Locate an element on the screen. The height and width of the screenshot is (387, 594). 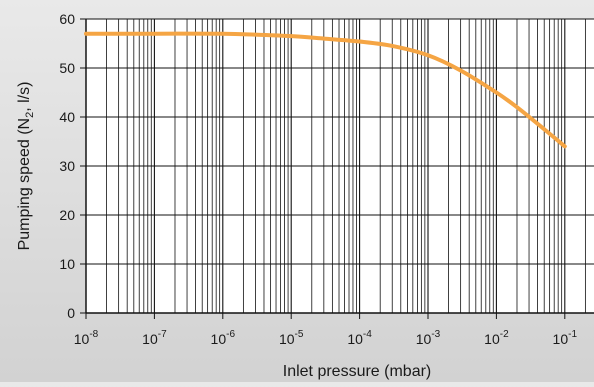
y-tick-label: 30 is located at coordinates (67, 166).